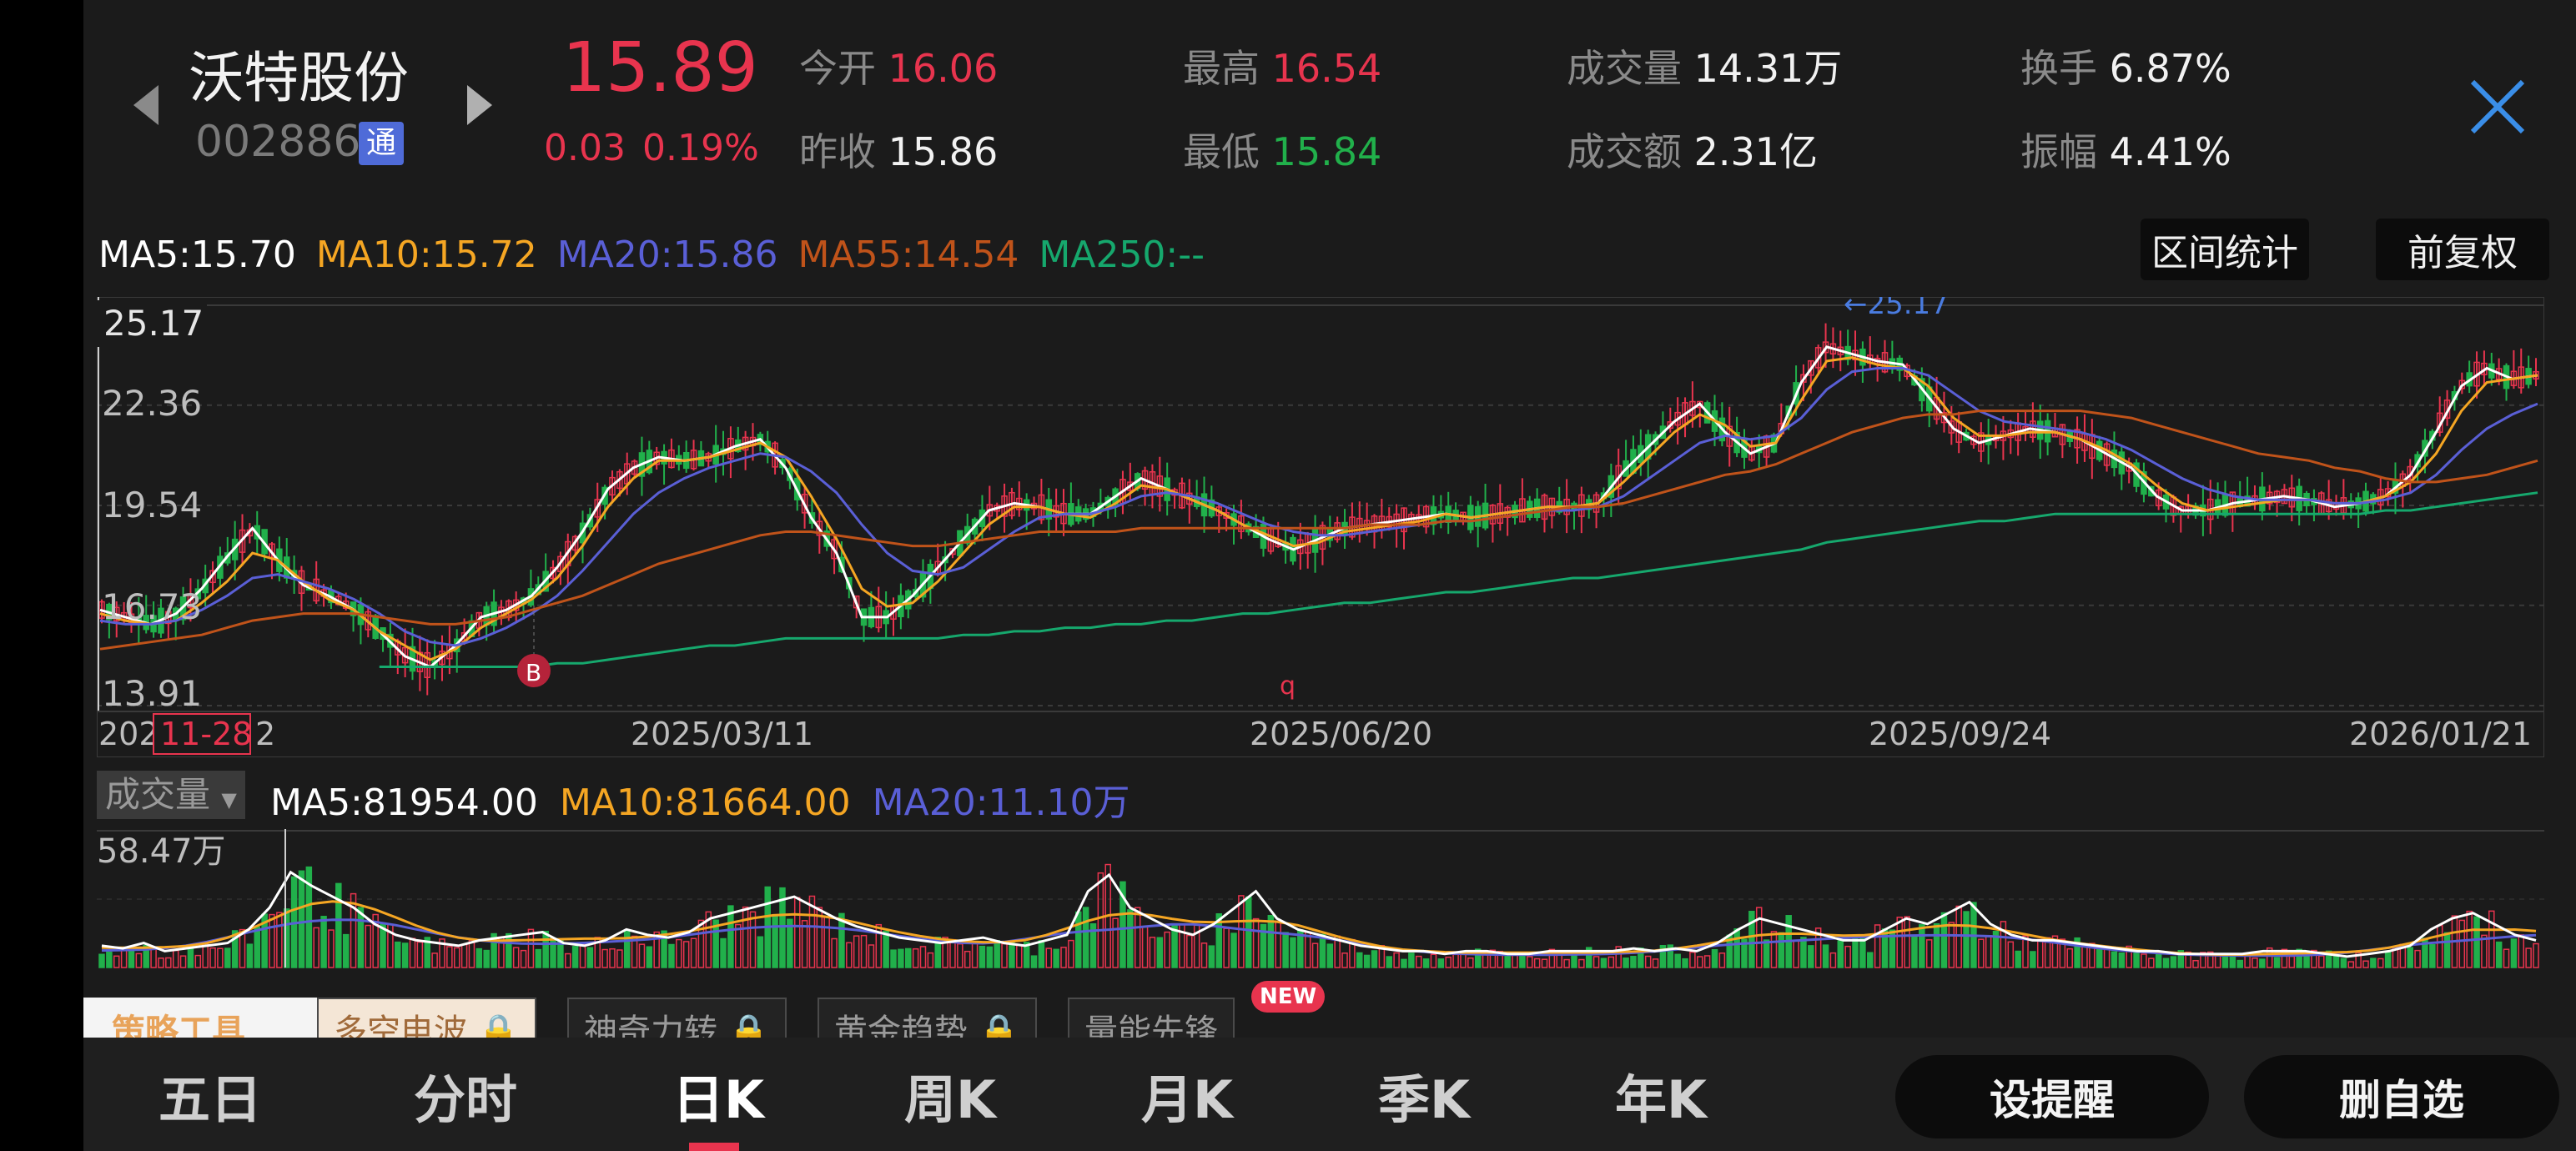 The height and width of the screenshot is (1151, 2576). What do you see at coordinates (1458, 579) in the screenshot?
I see `ma-line-ma250` at bounding box center [1458, 579].